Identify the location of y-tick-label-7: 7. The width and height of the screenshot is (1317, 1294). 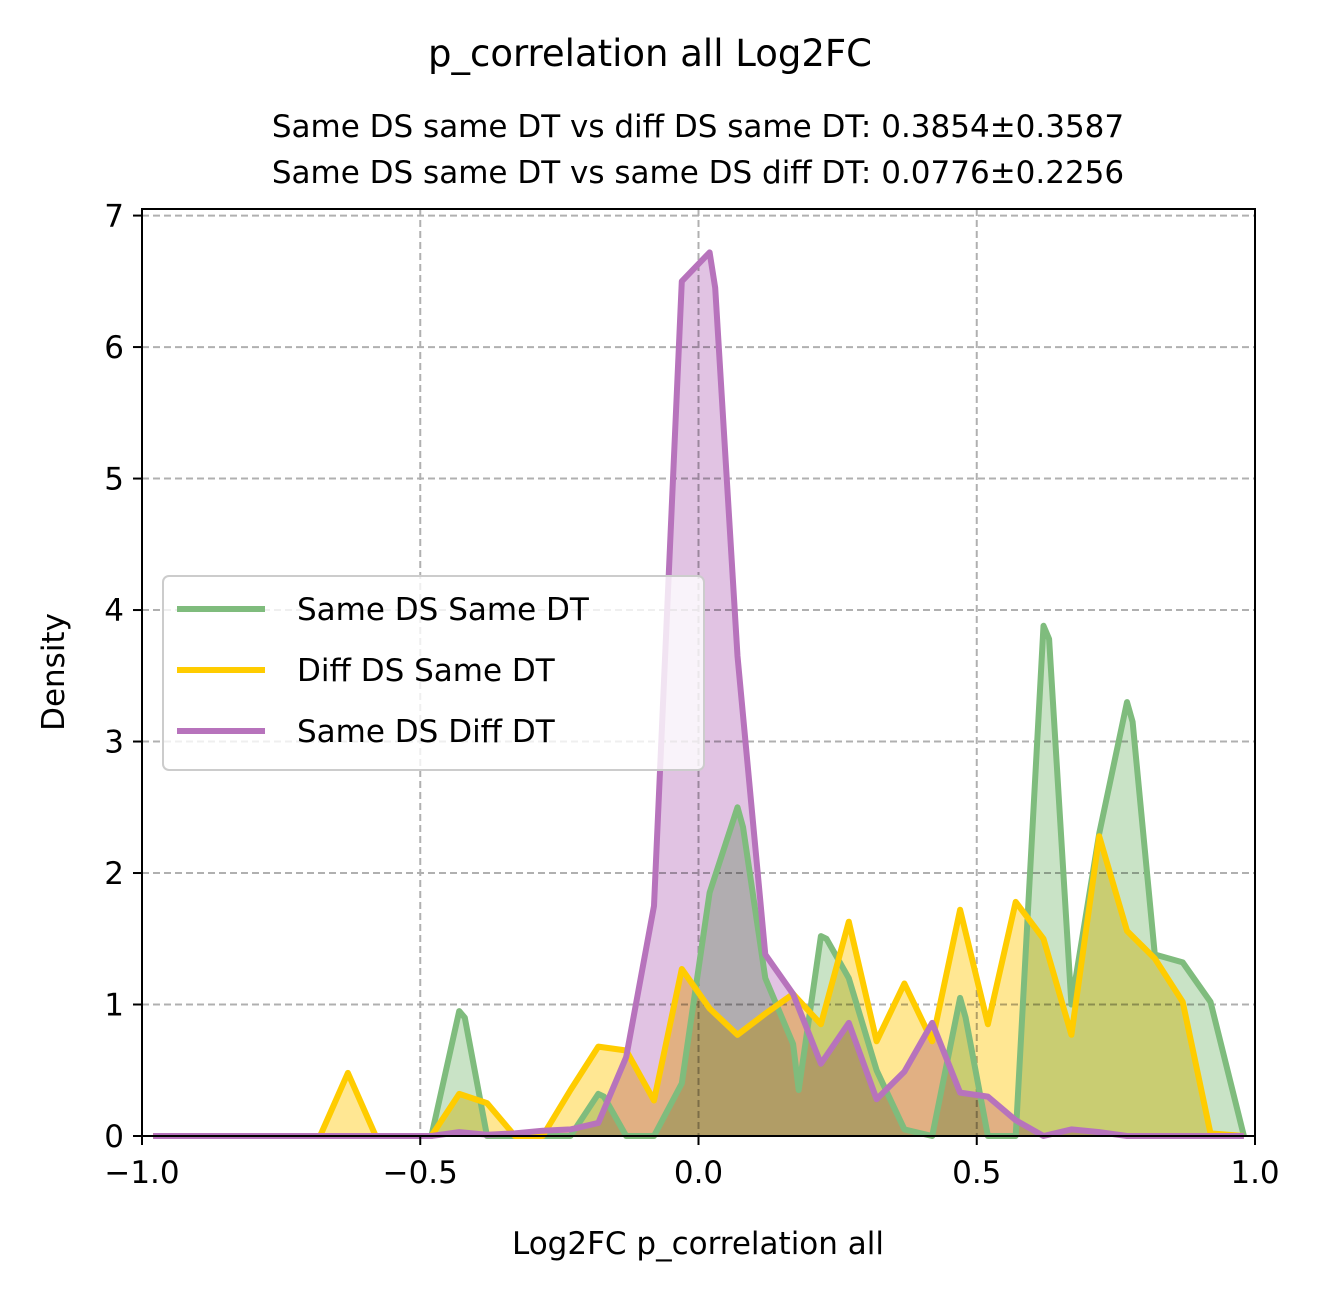
(114, 217).